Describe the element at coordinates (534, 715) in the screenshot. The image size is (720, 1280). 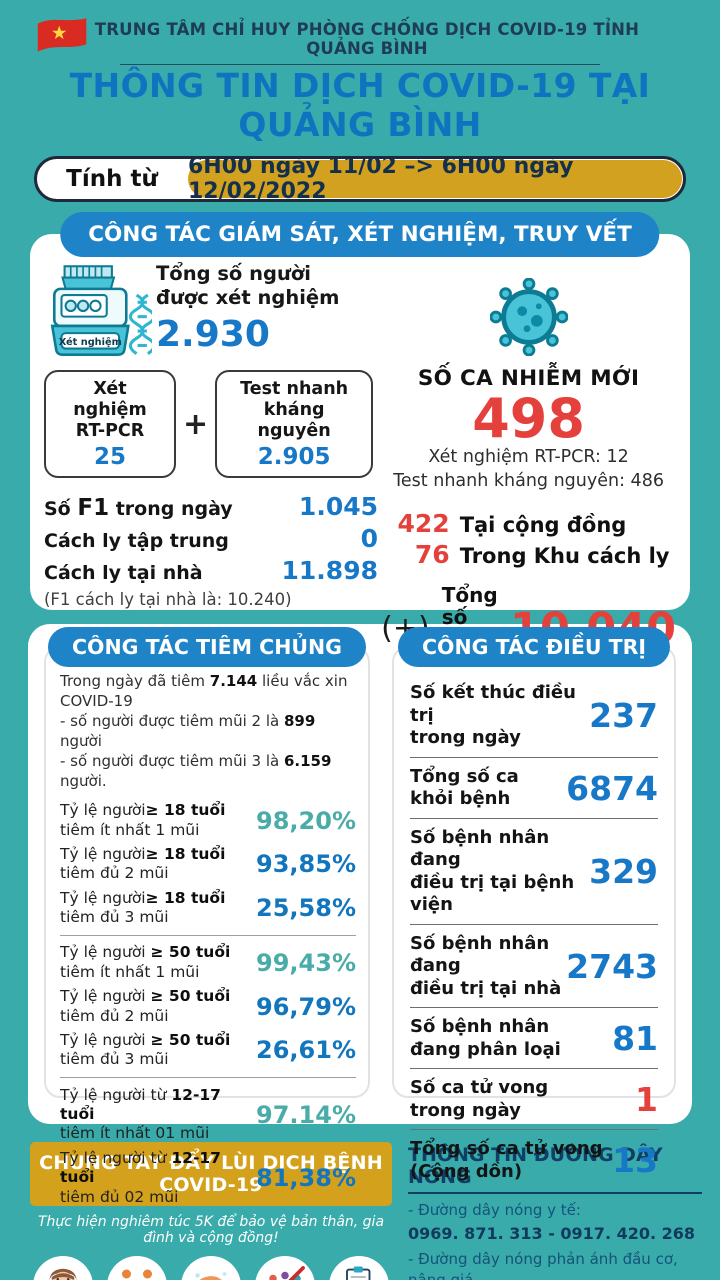
I see `treatment-row: Số kết thúc điều trị trong ngày 237` at that location.